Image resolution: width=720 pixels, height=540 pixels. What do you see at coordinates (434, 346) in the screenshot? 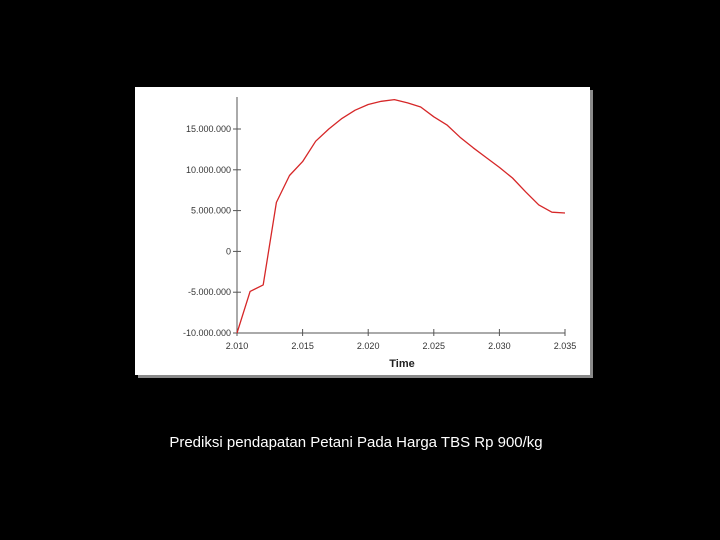
I see `x-tick-label: 2.025` at bounding box center [434, 346].